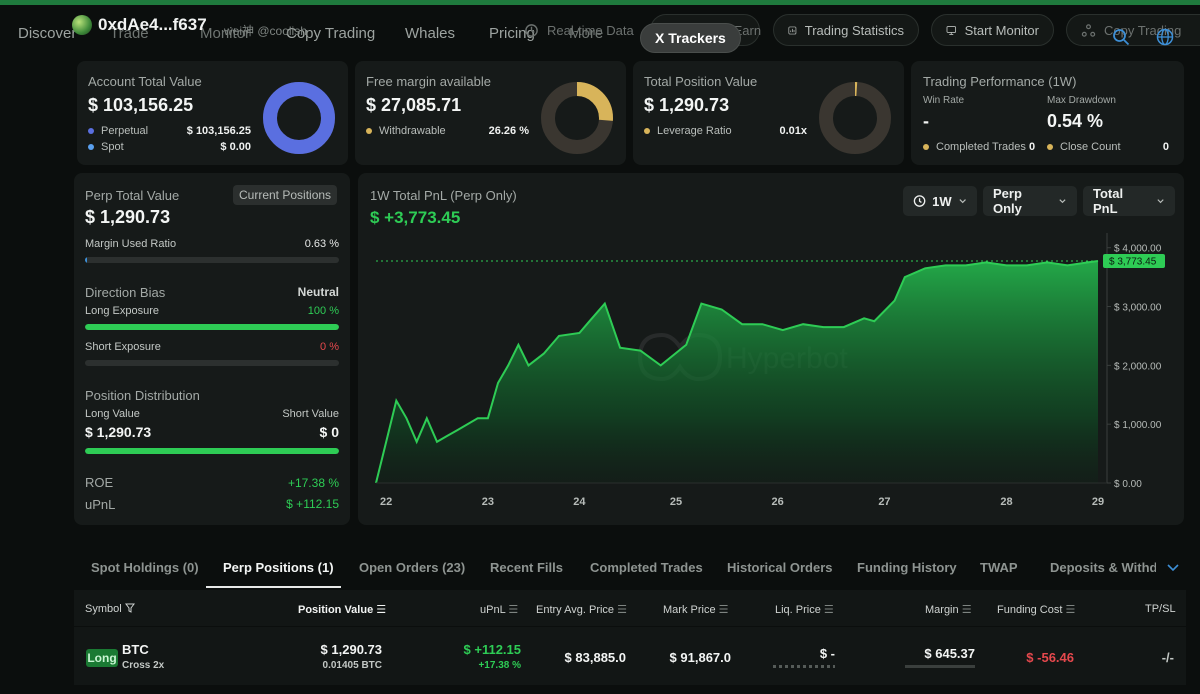 The width and height of the screenshot is (1200, 694). I want to click on withdrawable-dot, so click(369, 131).